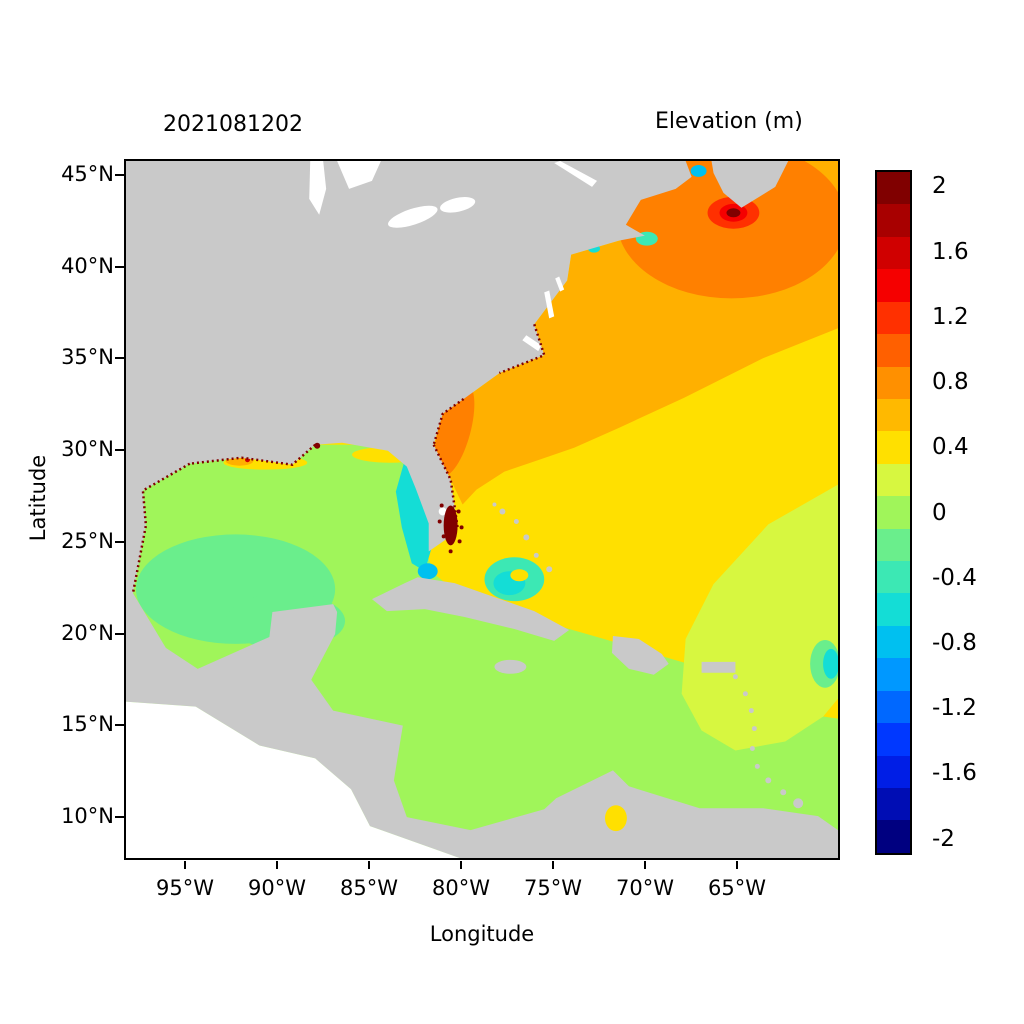 Image resolution: width=1024 pixels, height=1024 pixels. What do you see at coordinates (718, 667) in the screenshot?
I see `puerto-rico-land` at bounding box center [718, 667].